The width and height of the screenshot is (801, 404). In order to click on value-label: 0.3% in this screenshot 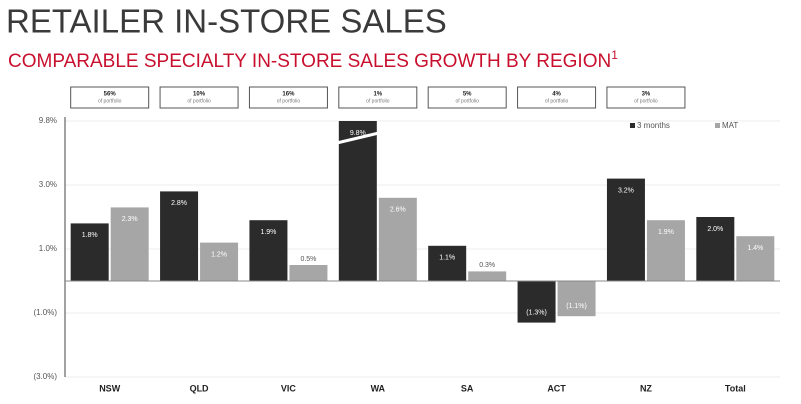, I will do `click(487, 265)`.